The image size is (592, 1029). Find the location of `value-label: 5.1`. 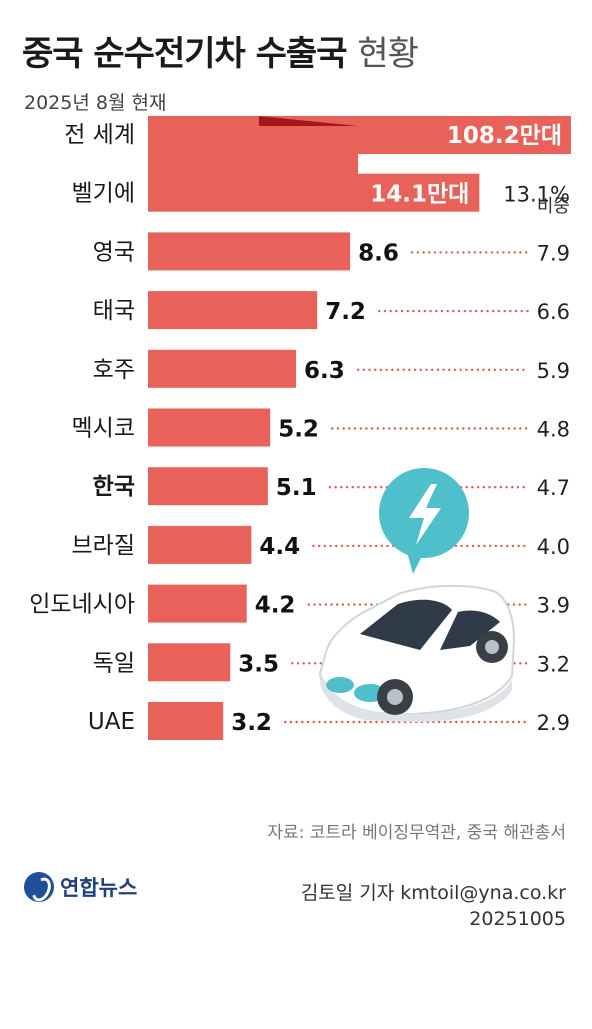

value-label: 5.1 is located at coordinates (296, 488).